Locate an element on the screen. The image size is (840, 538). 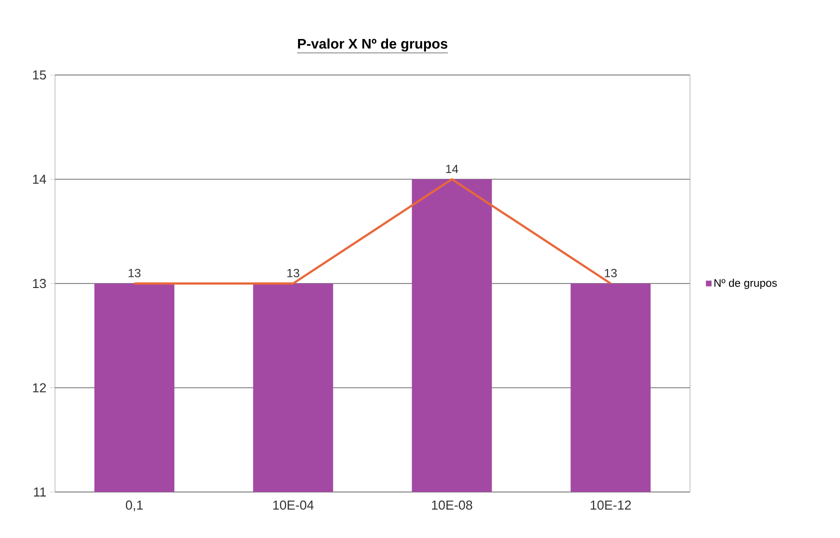
x-tick-label: 10E-08 is located at coordinates (452, 505).